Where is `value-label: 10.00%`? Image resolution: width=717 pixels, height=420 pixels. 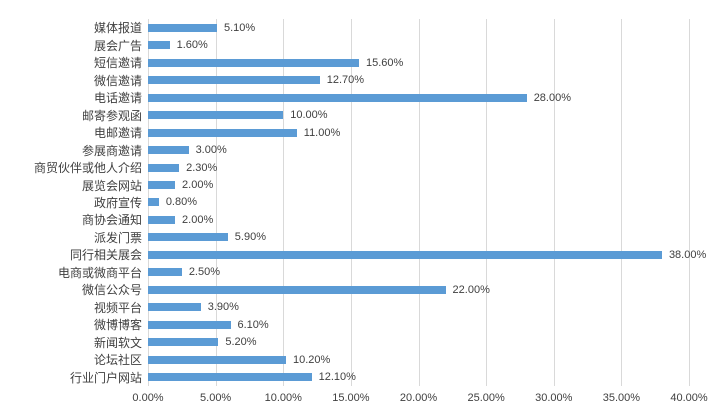
value-label: 10.00% is located at coordinates (309, 115).